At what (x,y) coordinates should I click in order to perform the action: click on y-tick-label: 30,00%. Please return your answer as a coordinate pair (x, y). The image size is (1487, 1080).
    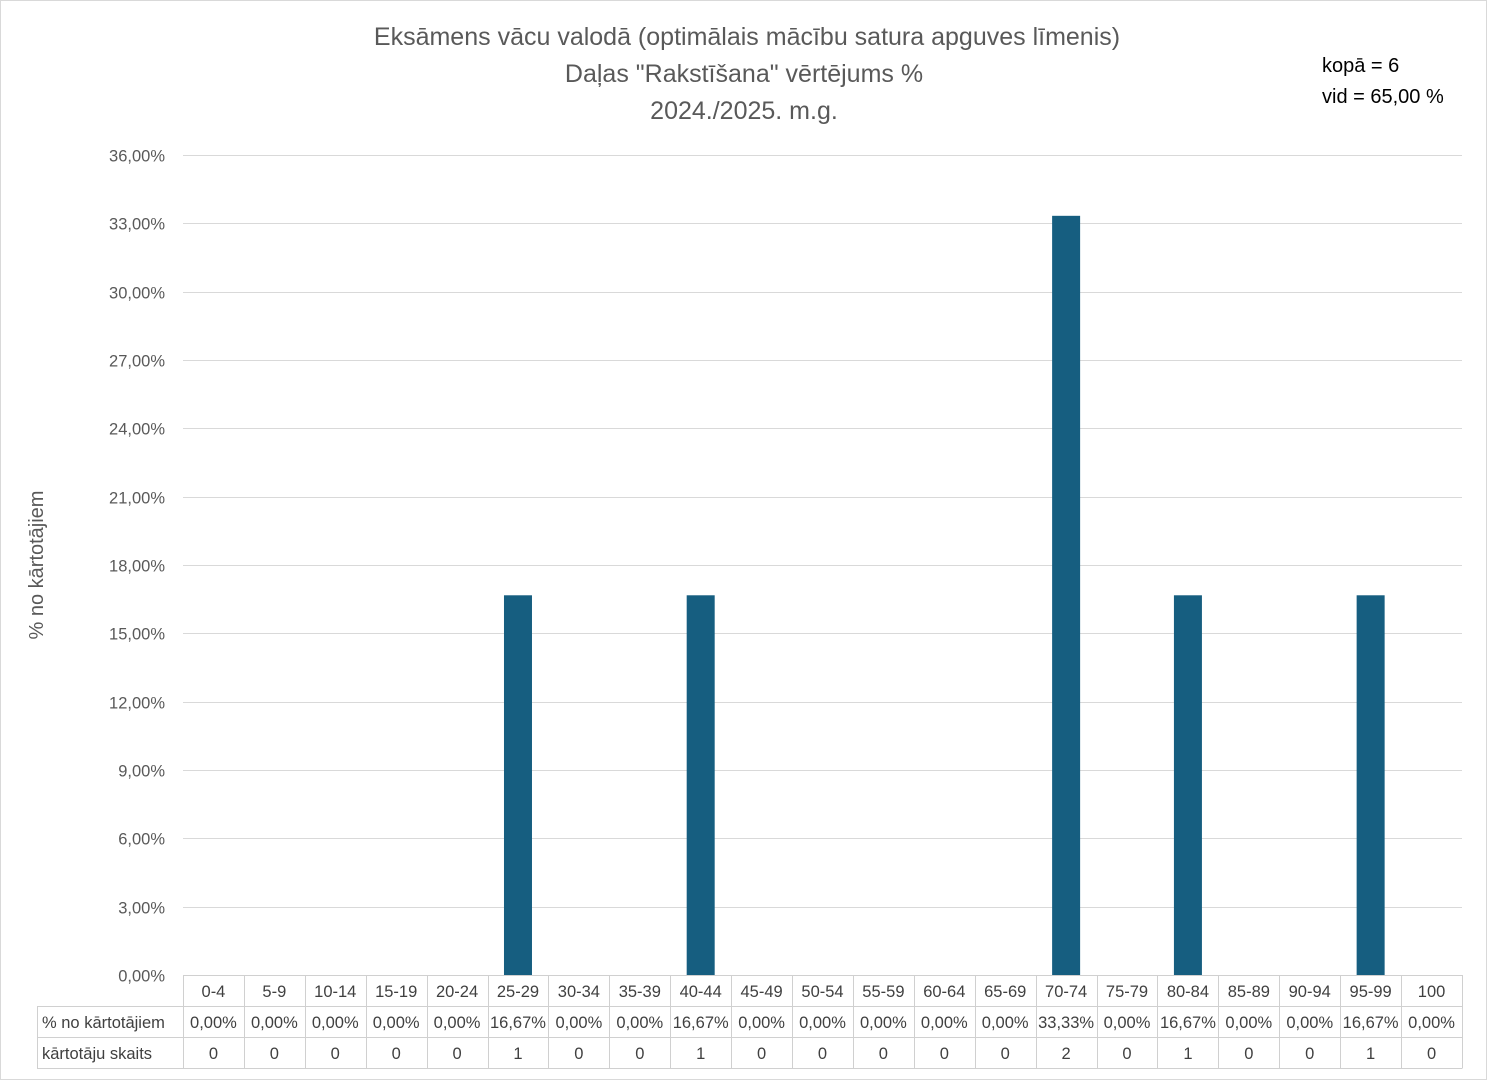
    Looking at the image, I should click on (137, 294).